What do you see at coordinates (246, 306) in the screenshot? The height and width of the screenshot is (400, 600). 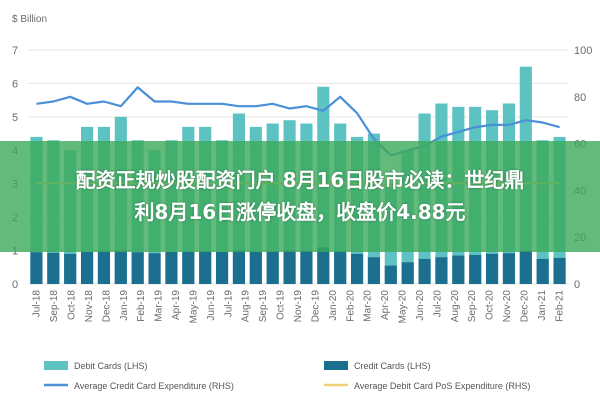 I see `x-tick-label: Aug-19` at bounding box center [246, 306].